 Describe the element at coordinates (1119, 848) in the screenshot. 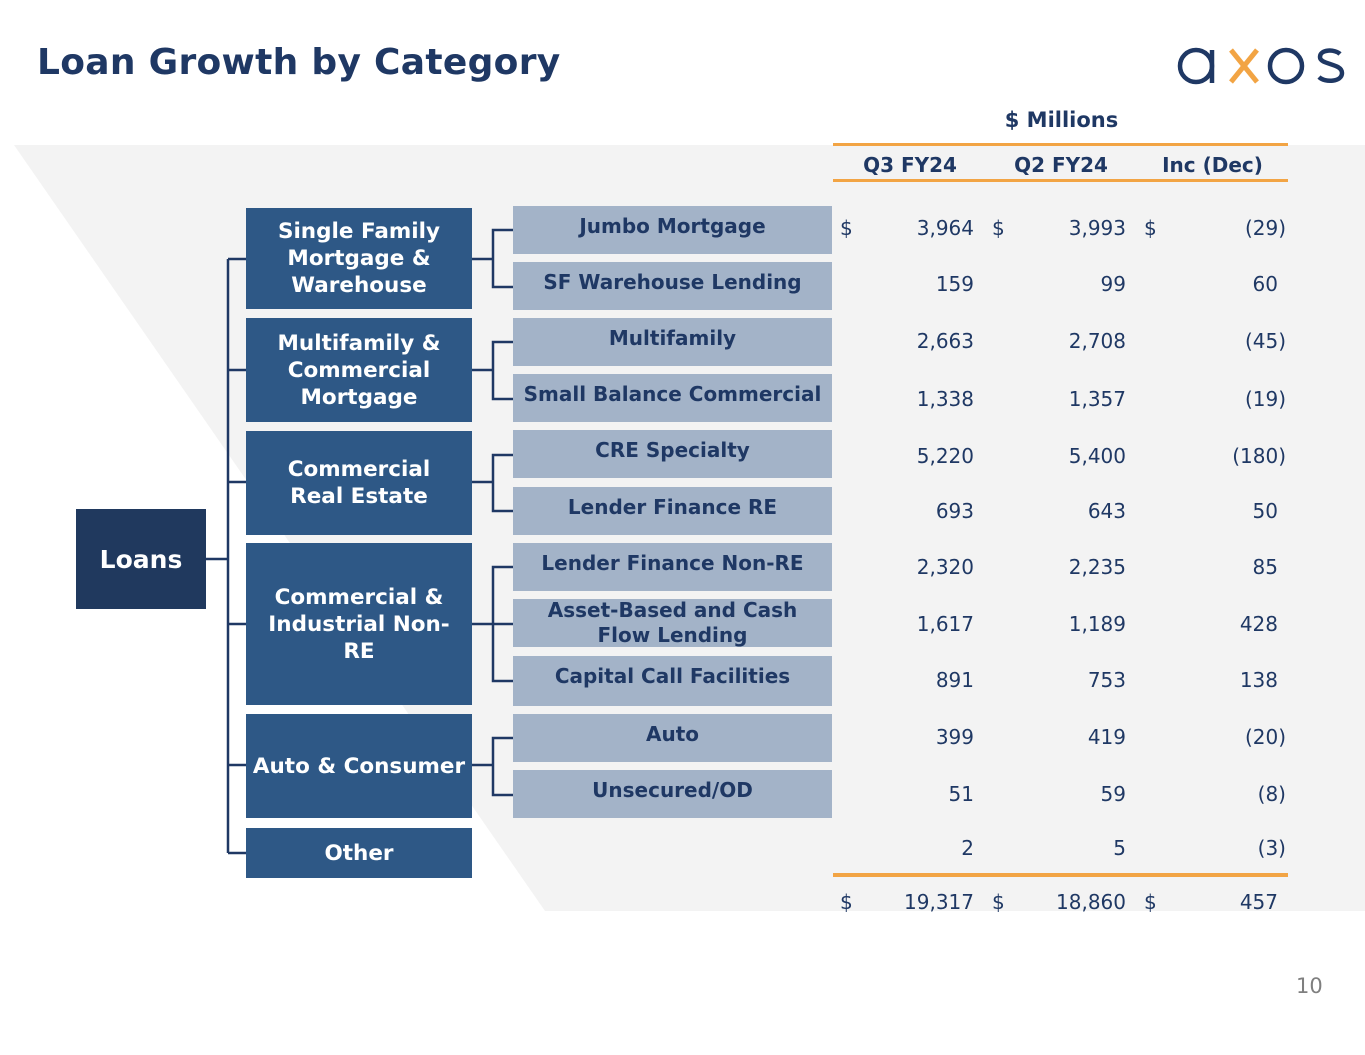

I see `value-q2: 5` at that location.